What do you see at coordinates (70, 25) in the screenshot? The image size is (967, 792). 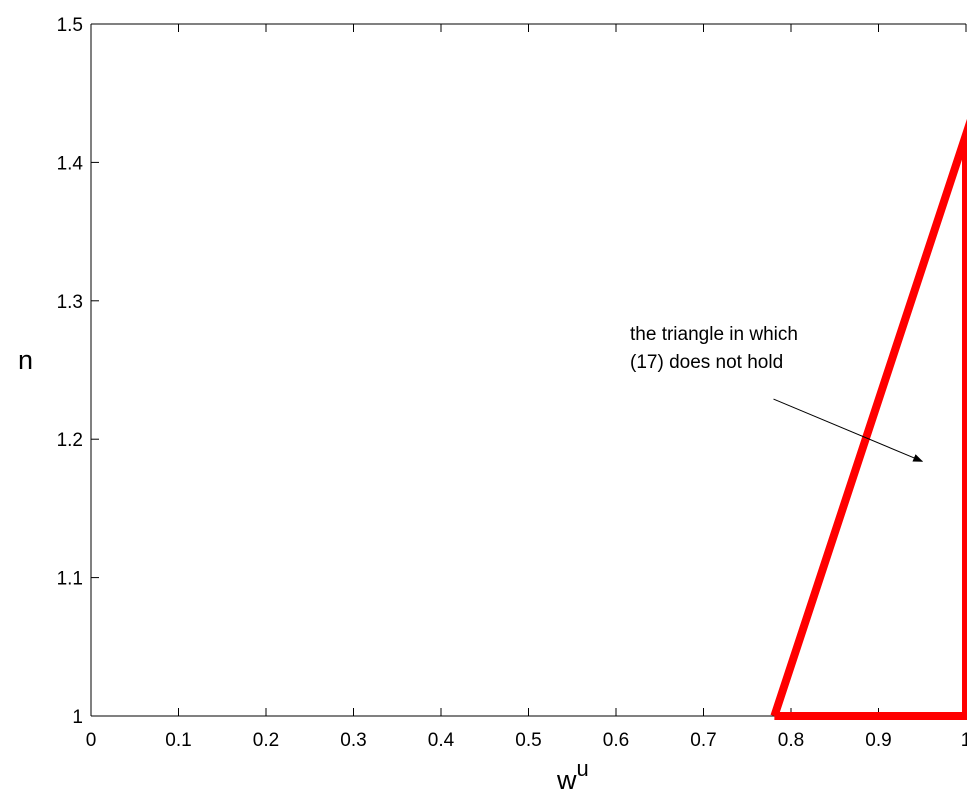 I see `y-tick-label: 1.5` at bounding box center [70, 25].